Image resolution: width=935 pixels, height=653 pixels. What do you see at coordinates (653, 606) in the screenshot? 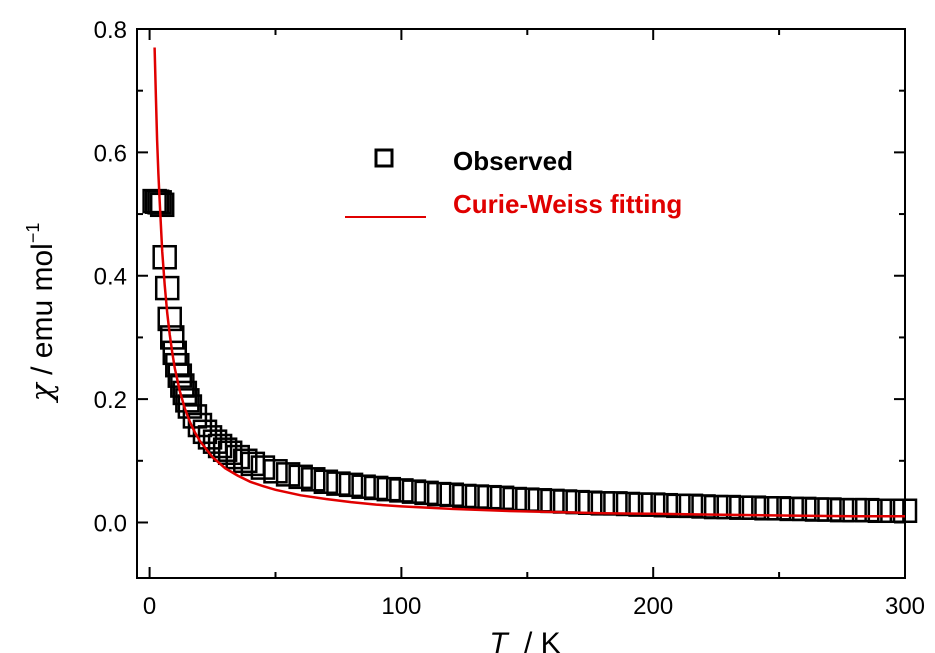
I see `x-tick-label: 200` at bounding box center [653, 606].